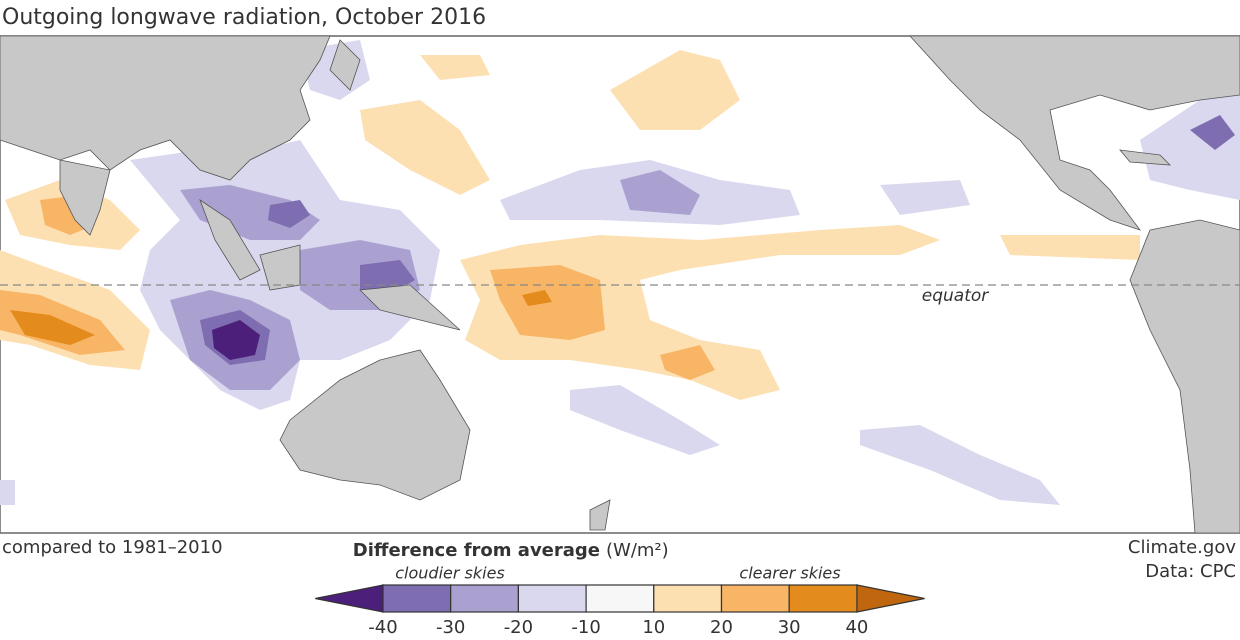 This screenshot has width=1240, height=640. I want to click on legend-tick-label: 40, so click(856, 627).